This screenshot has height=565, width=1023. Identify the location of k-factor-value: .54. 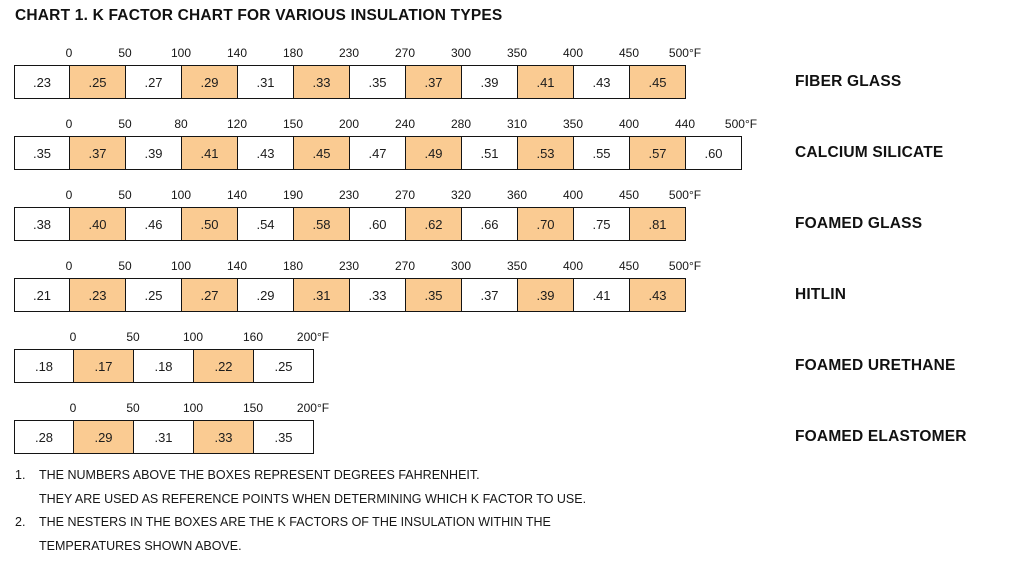
(265, 224).